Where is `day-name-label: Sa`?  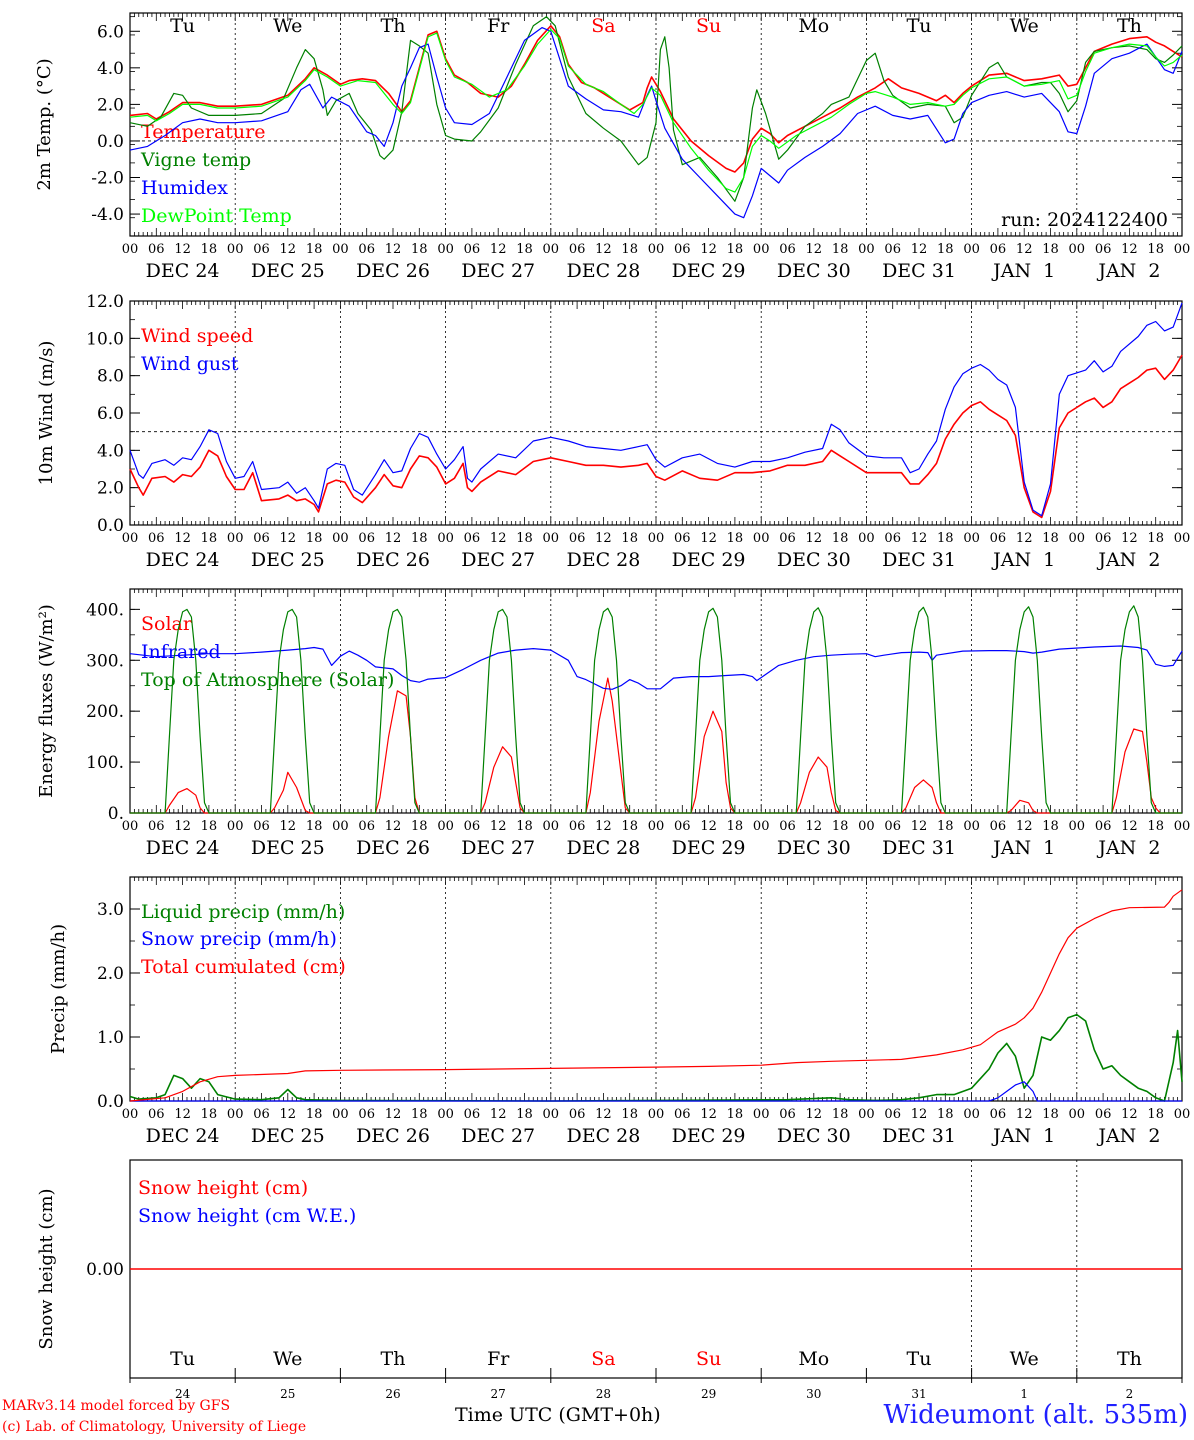 day-name-label: Sa is located at coordinates (603, 1359).